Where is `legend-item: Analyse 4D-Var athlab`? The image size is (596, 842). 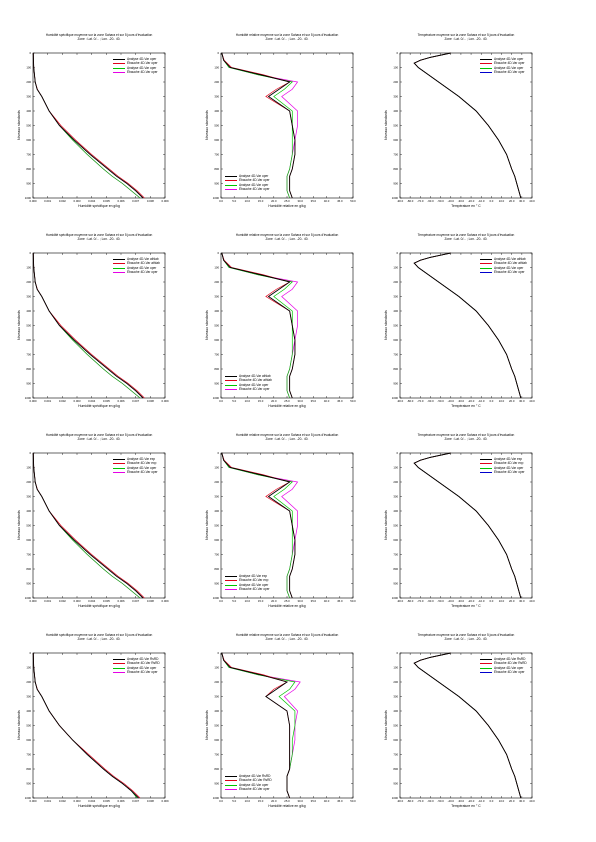 legend-item: Analyse 4D-Var athlab is located at coordinates (136, 259).